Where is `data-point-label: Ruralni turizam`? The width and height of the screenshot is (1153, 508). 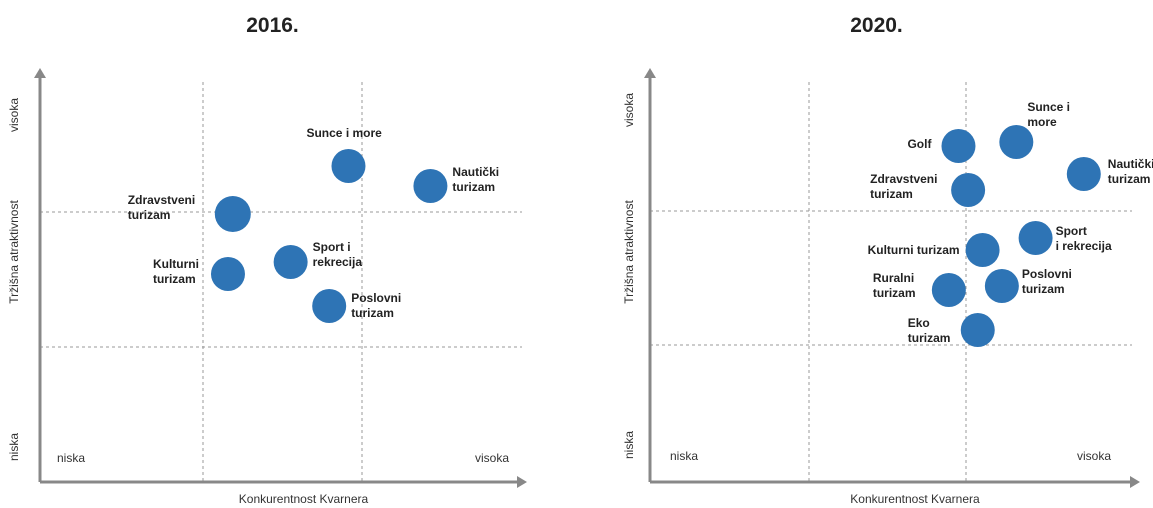
data-point-label: Ruralni turizam is located at coordinates (894, 285).